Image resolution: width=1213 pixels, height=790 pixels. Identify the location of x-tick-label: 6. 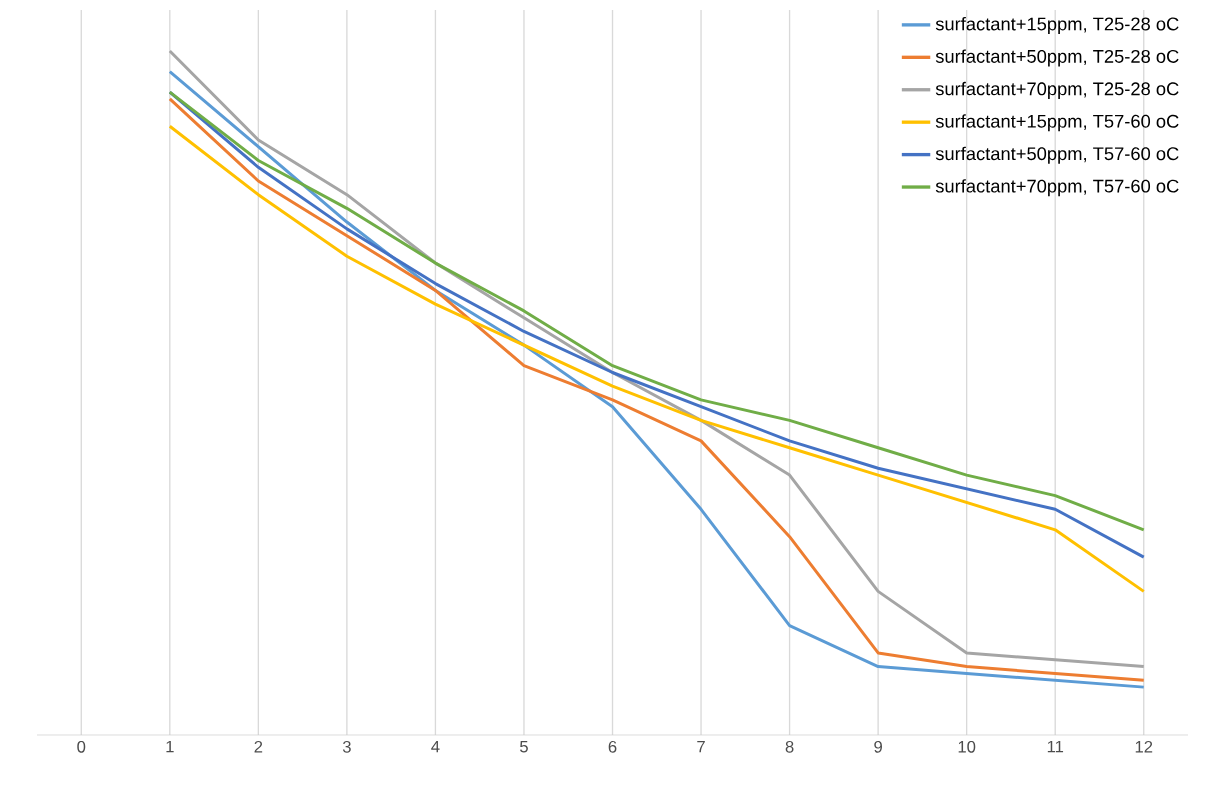
(612, 746).